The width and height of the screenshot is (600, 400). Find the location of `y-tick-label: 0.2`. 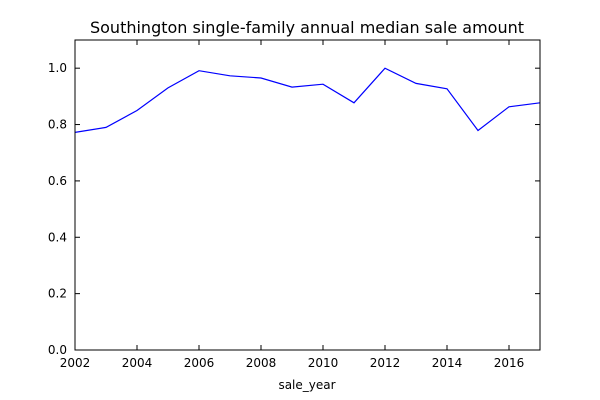

y-tick-label: 0.2 is located at coordinates (57, 294).